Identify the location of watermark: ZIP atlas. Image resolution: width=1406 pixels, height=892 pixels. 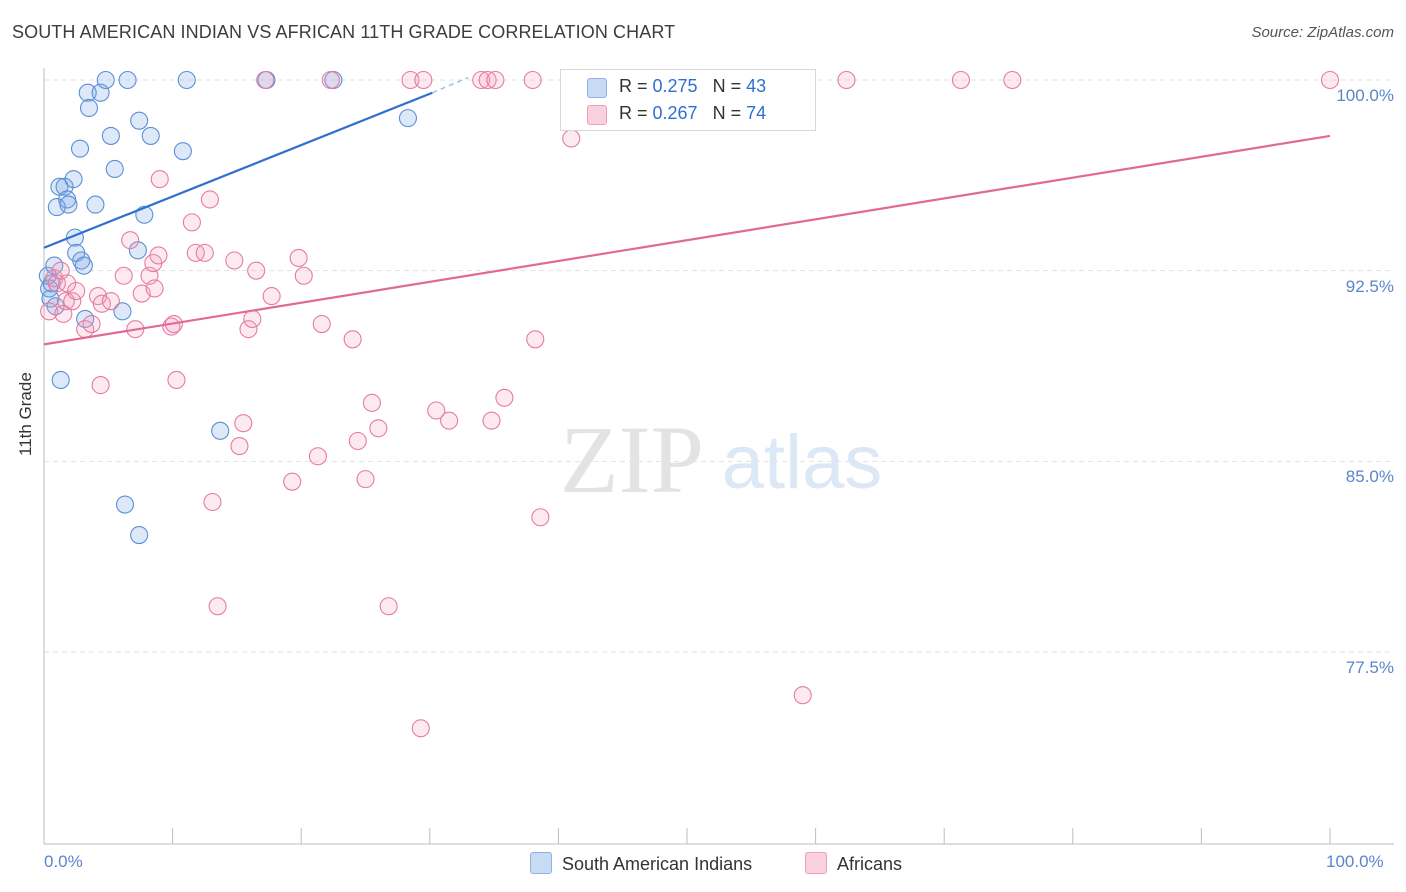
(721, 459).